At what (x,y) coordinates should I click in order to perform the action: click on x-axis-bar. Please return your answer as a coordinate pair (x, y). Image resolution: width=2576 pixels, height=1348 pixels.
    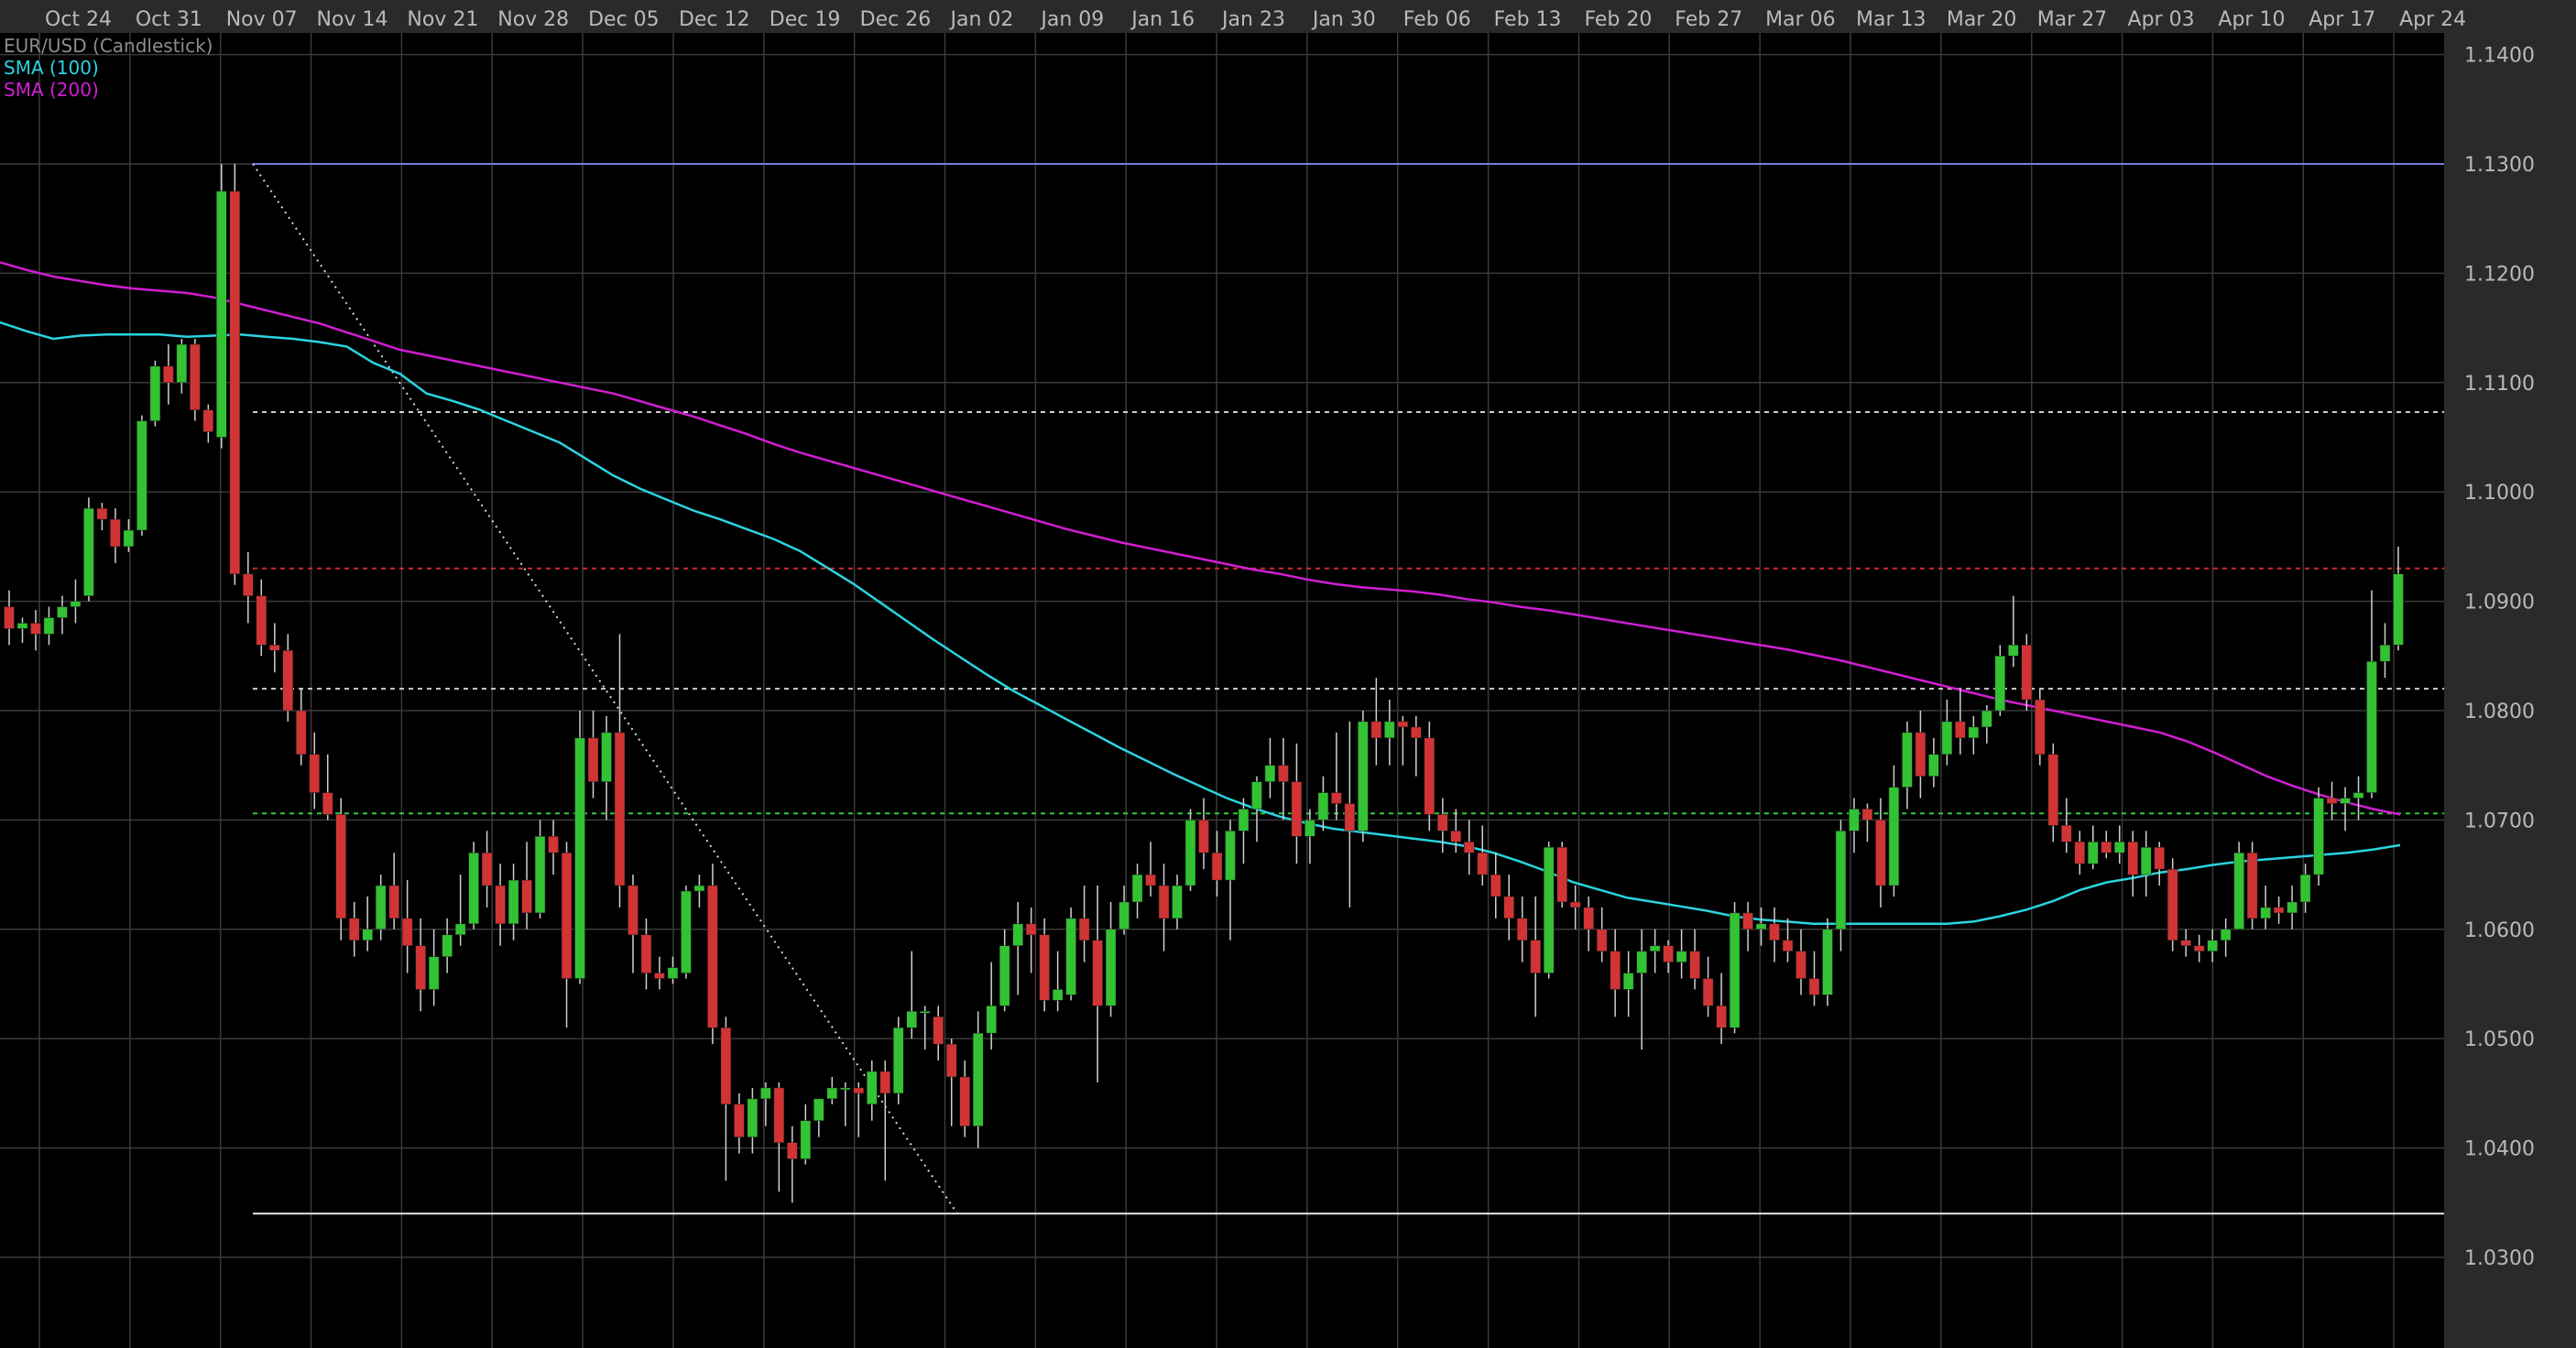
    Looking at the image, I should click on (1288, 16).